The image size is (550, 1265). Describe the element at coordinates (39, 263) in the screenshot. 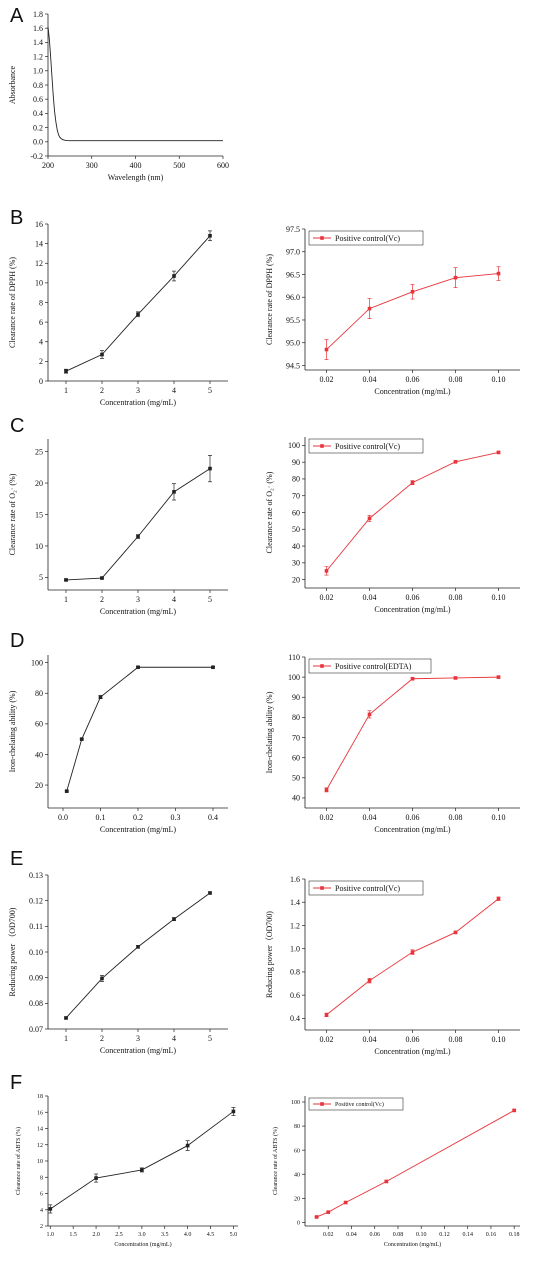

I see `y-tick-label: 12` at that location.